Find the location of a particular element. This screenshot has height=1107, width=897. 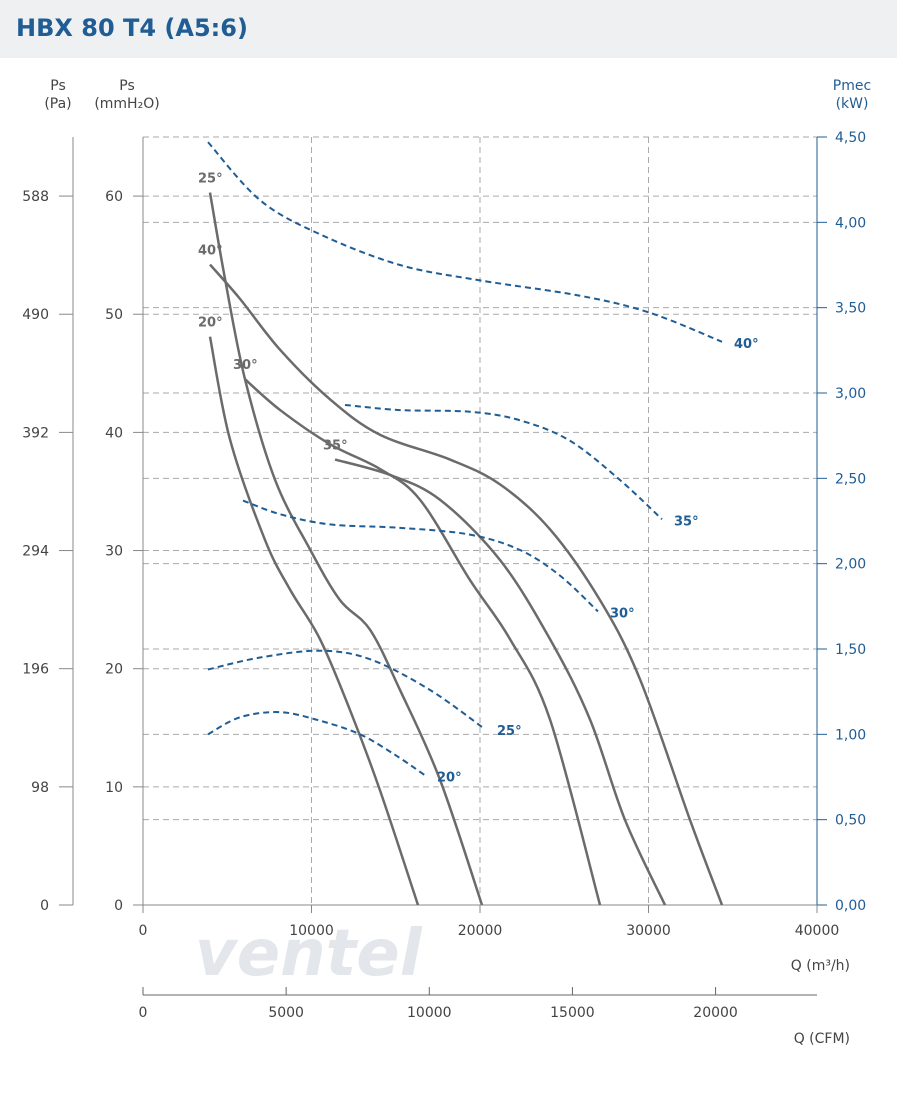

y2-tick-label: 2,00 is located at coordinates (850, 565).